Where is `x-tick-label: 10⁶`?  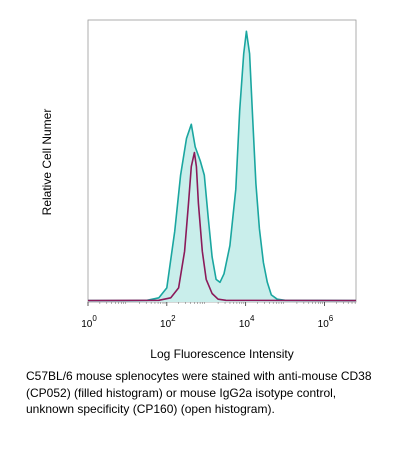
x-tick-label: 10⁶ is located at coordinates (326, 322).